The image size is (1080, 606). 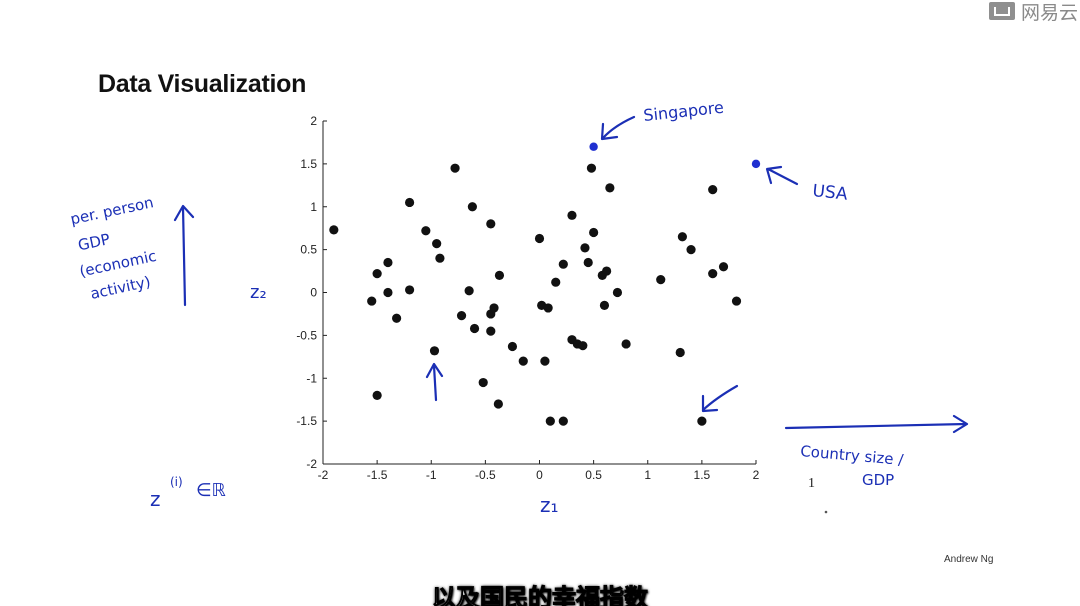 What do you see at coordinates (876, 424) in the screenshot?
I see `x-axis-right-arrow-icon` at bounding box center [876, 424].